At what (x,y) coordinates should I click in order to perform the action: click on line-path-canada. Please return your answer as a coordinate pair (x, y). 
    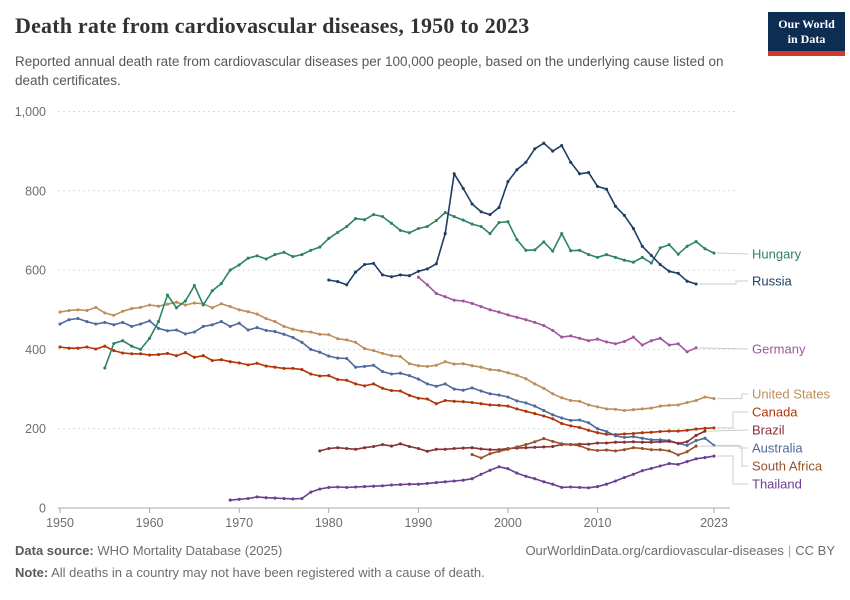
    Looking at the image, I should click on (387, 390).